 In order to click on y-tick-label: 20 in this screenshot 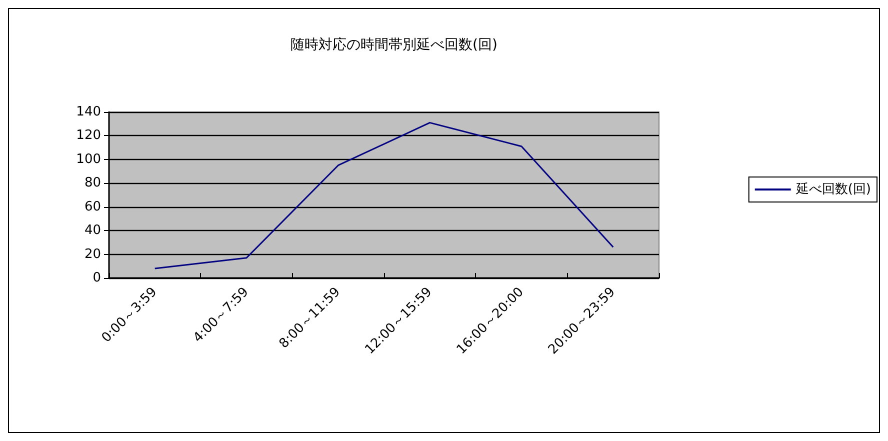, I will do `click(92, 254)`.